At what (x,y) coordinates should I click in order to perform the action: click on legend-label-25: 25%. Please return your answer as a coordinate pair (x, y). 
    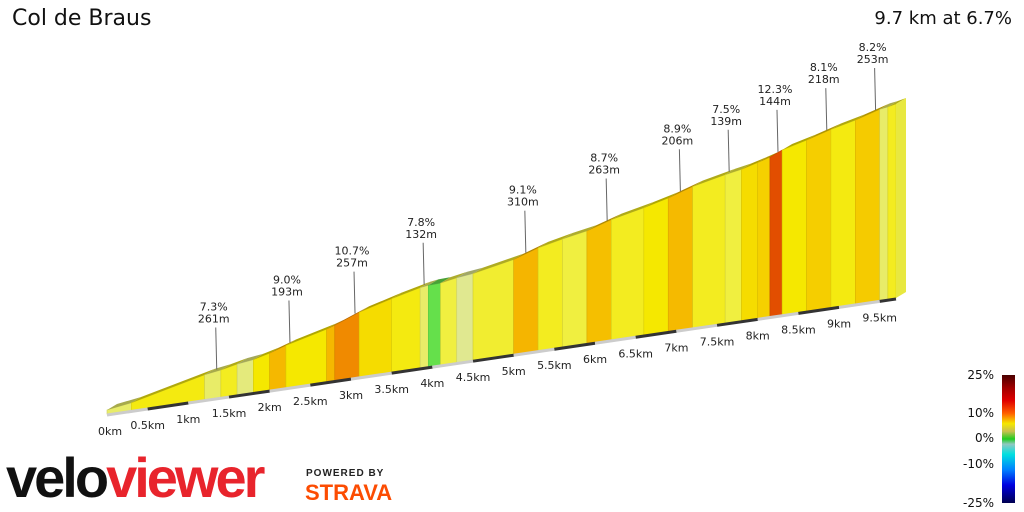
    Looking at the image, I should click on (980, 375).